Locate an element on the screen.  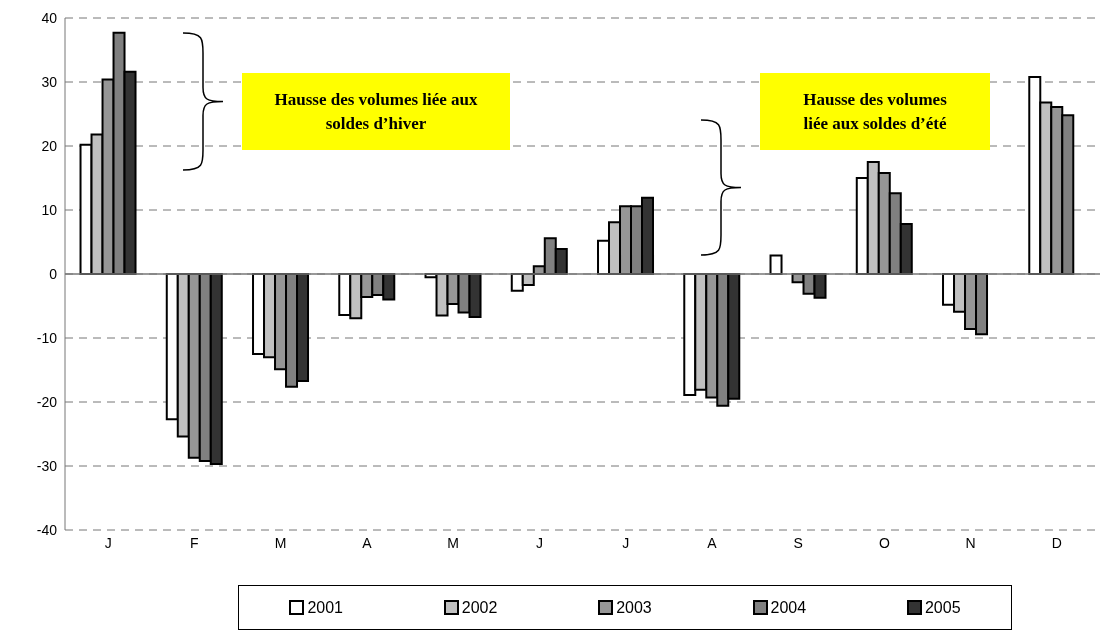
x-tick-label: D is located at coordinates (1056, 542).